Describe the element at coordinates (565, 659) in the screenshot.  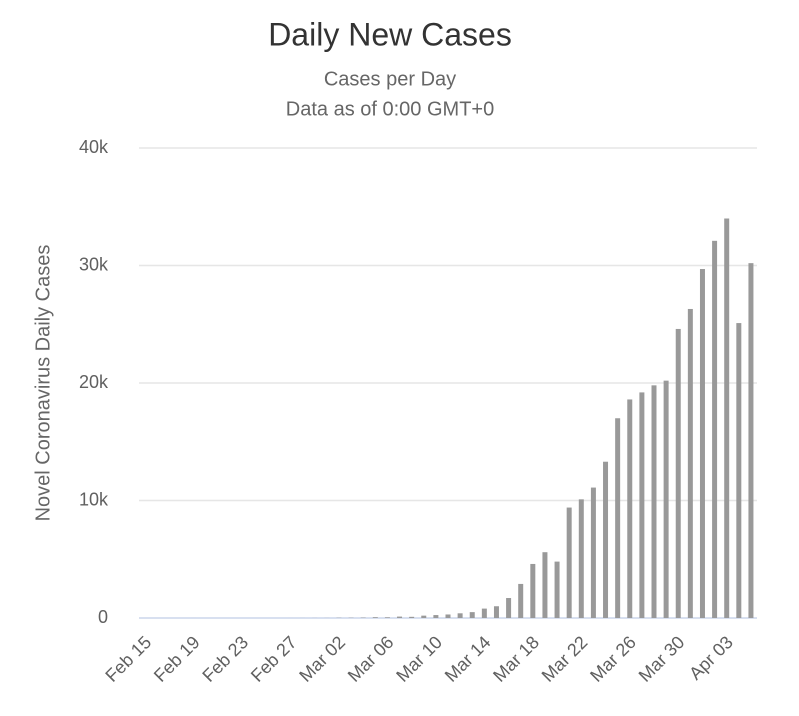
I see `x-tick-label: Mar 22` at that location.